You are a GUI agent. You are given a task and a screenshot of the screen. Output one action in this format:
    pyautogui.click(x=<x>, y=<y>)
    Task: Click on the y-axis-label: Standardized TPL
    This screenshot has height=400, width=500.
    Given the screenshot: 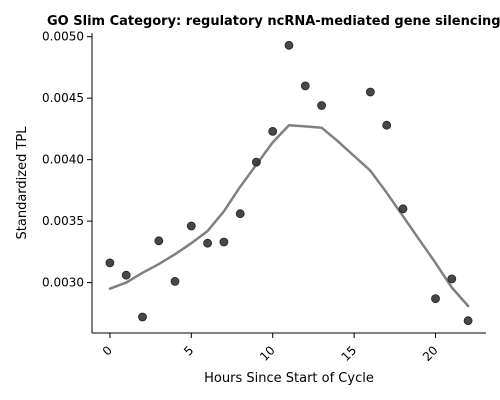 What is the action you would take?
    pyautogui.click(x=22, y=183)
    